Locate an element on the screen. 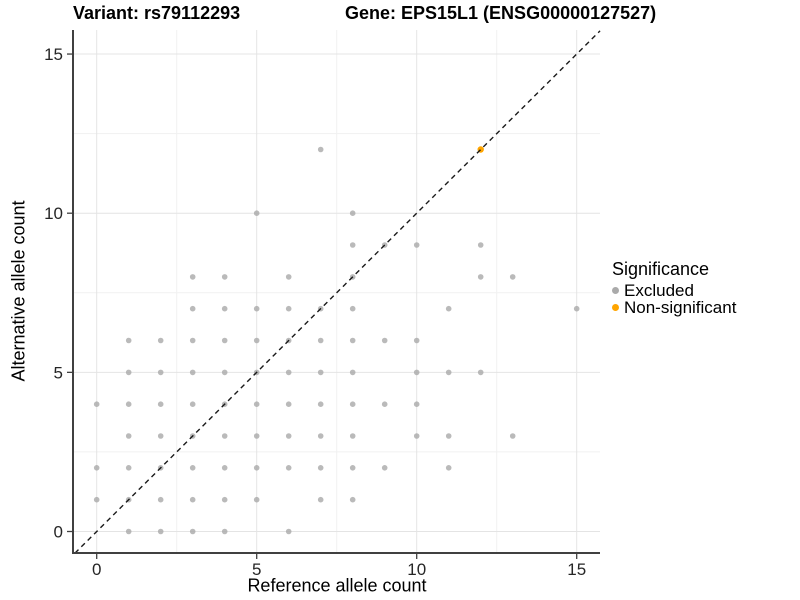  y-tick-label: 5 is located at coordinates (58, 372).